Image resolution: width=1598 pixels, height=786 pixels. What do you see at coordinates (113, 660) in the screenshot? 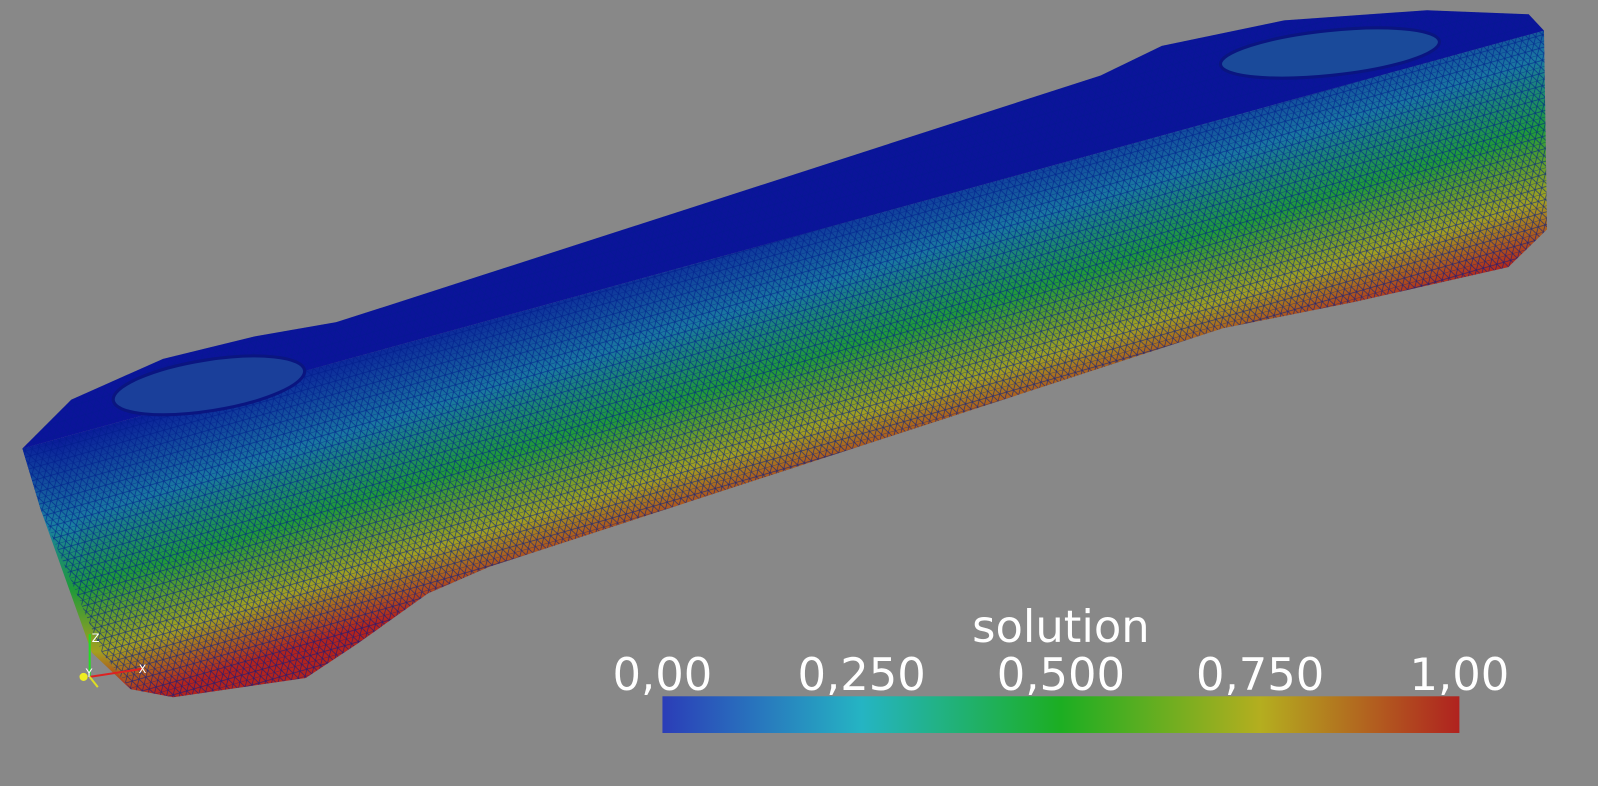
I see `axes-triad: Z Y X` at bounding box center [113, 660].